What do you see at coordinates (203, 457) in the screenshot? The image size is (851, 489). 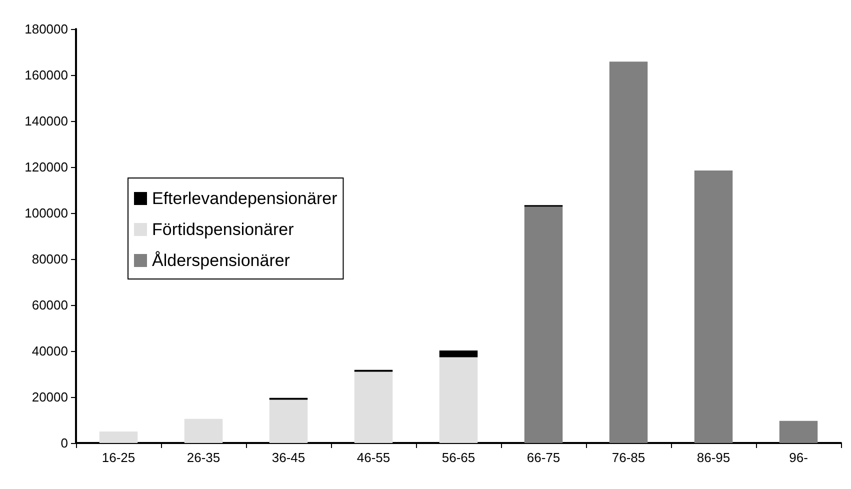 I see `x-tick-label: 26-35` at bounding box center [203, 457].